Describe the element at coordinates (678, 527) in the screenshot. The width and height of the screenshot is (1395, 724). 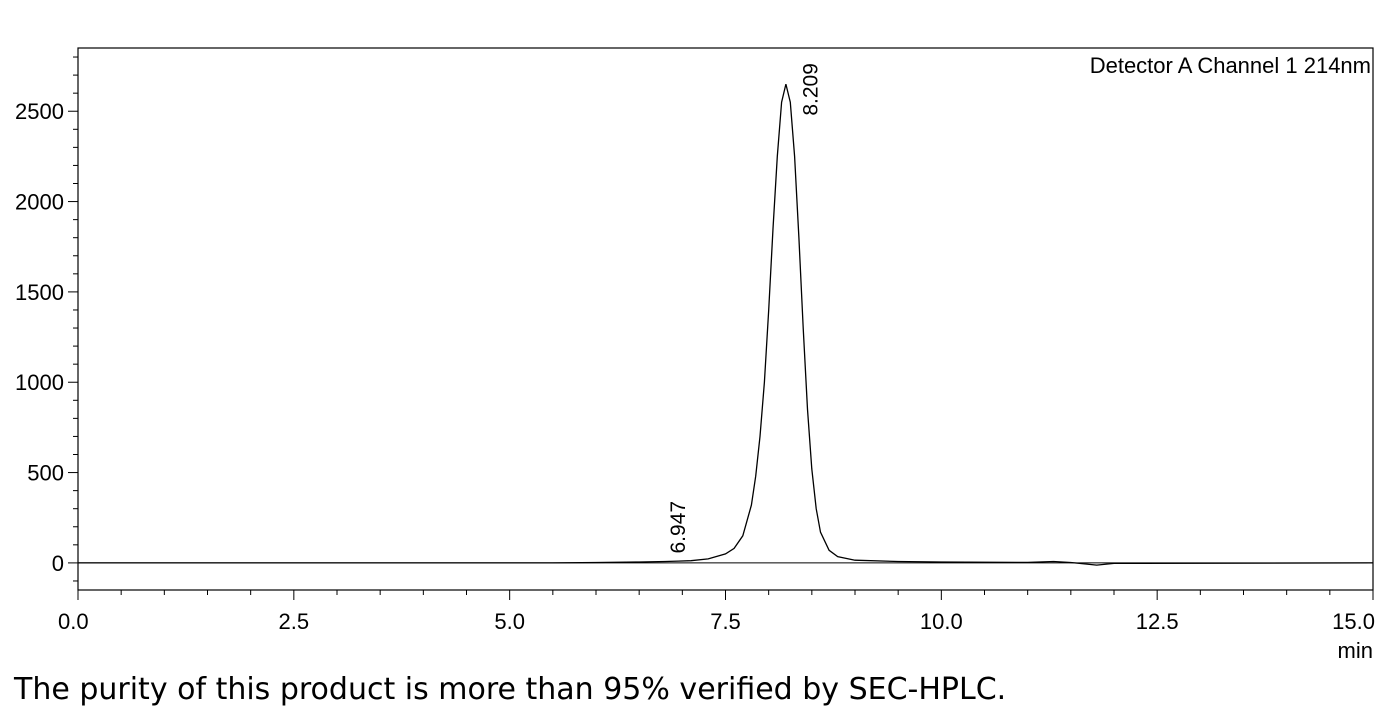
I see `peak-label: 6.947` at that location.